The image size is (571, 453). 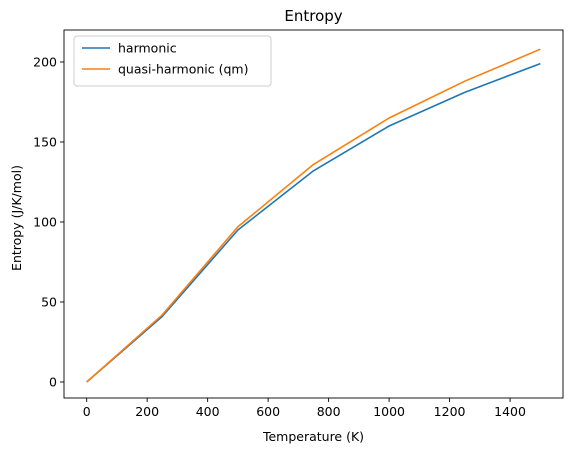 What do you see at coordinates (268, 411) in the screenshot?
I see `x-tick-label: 600` at bounding box center [268, 411].